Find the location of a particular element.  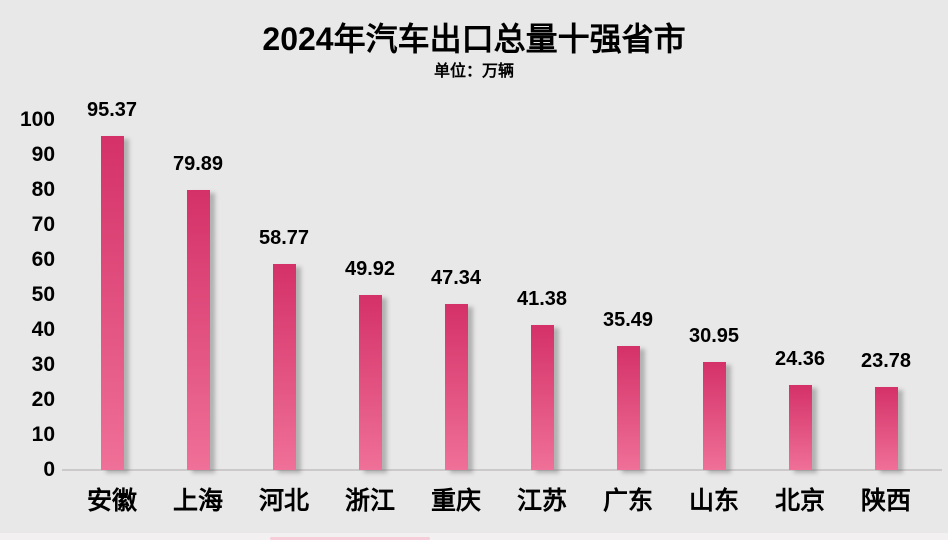

bar-group: 49.92 is located at coordinates (370, 295).